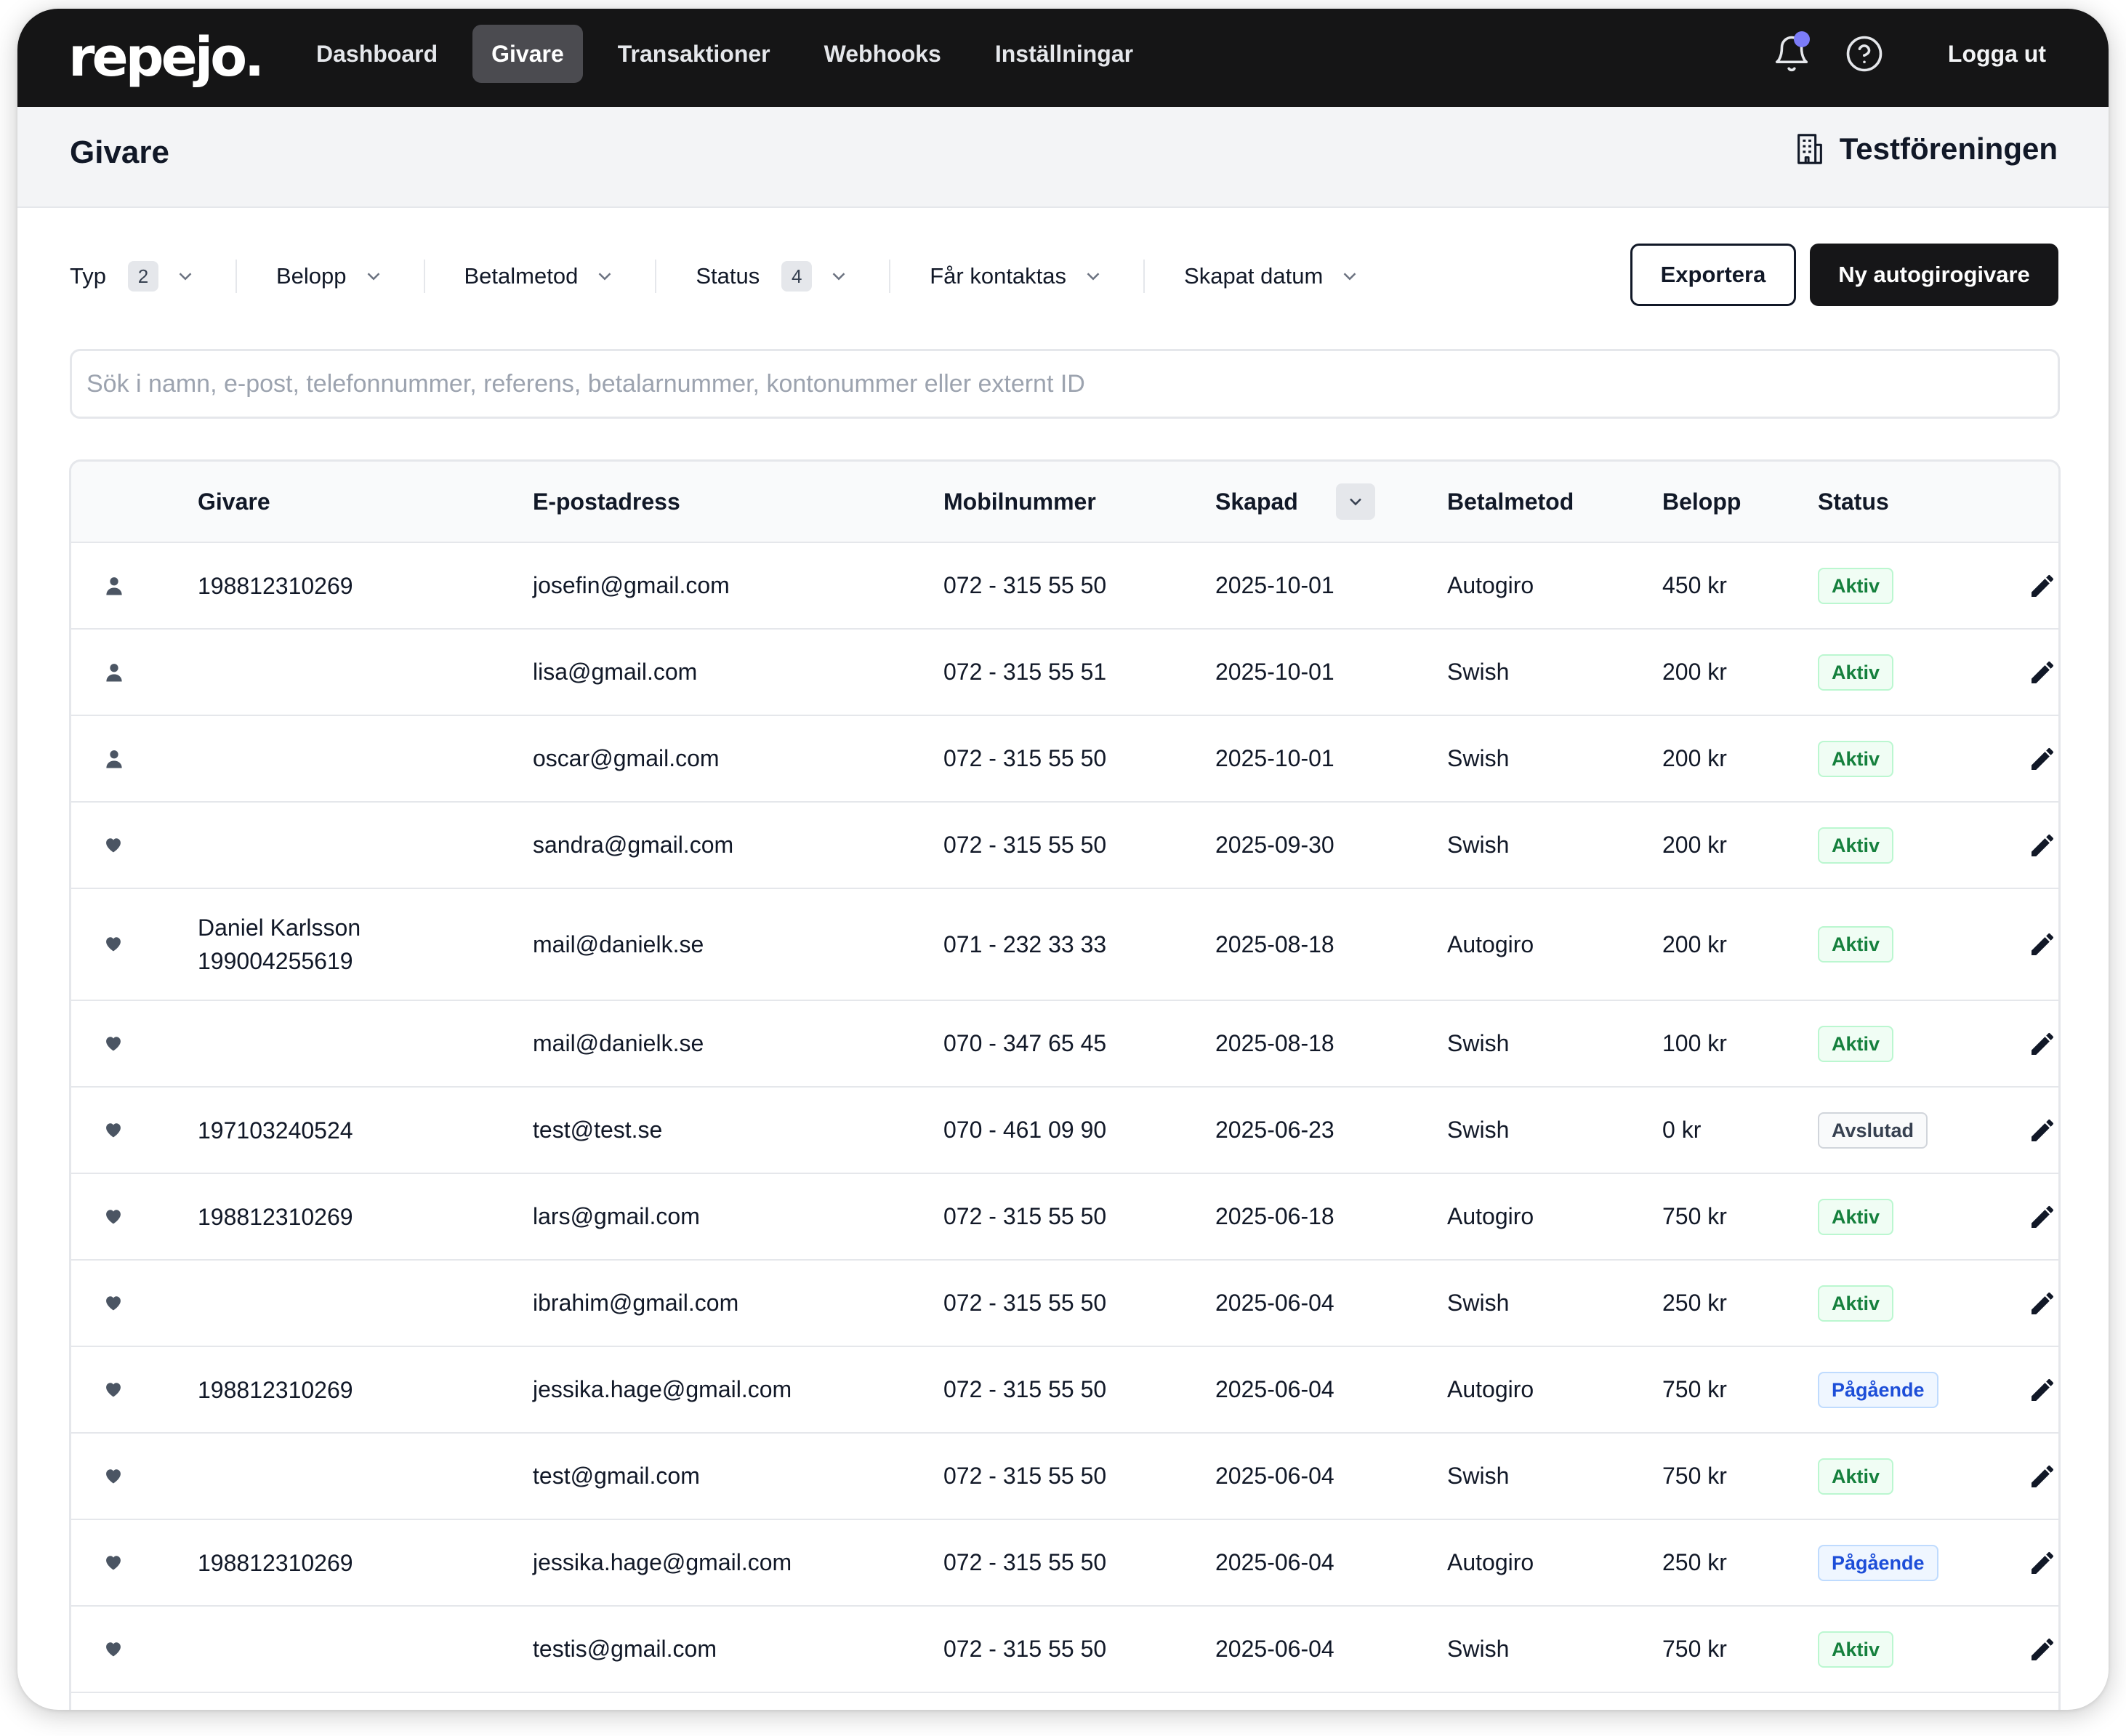 This screenshot has width=2126, height=1736. Describe the element at coordinates (166, 57) in the screenshot. I see `brand-logo: repejo.` at that location.